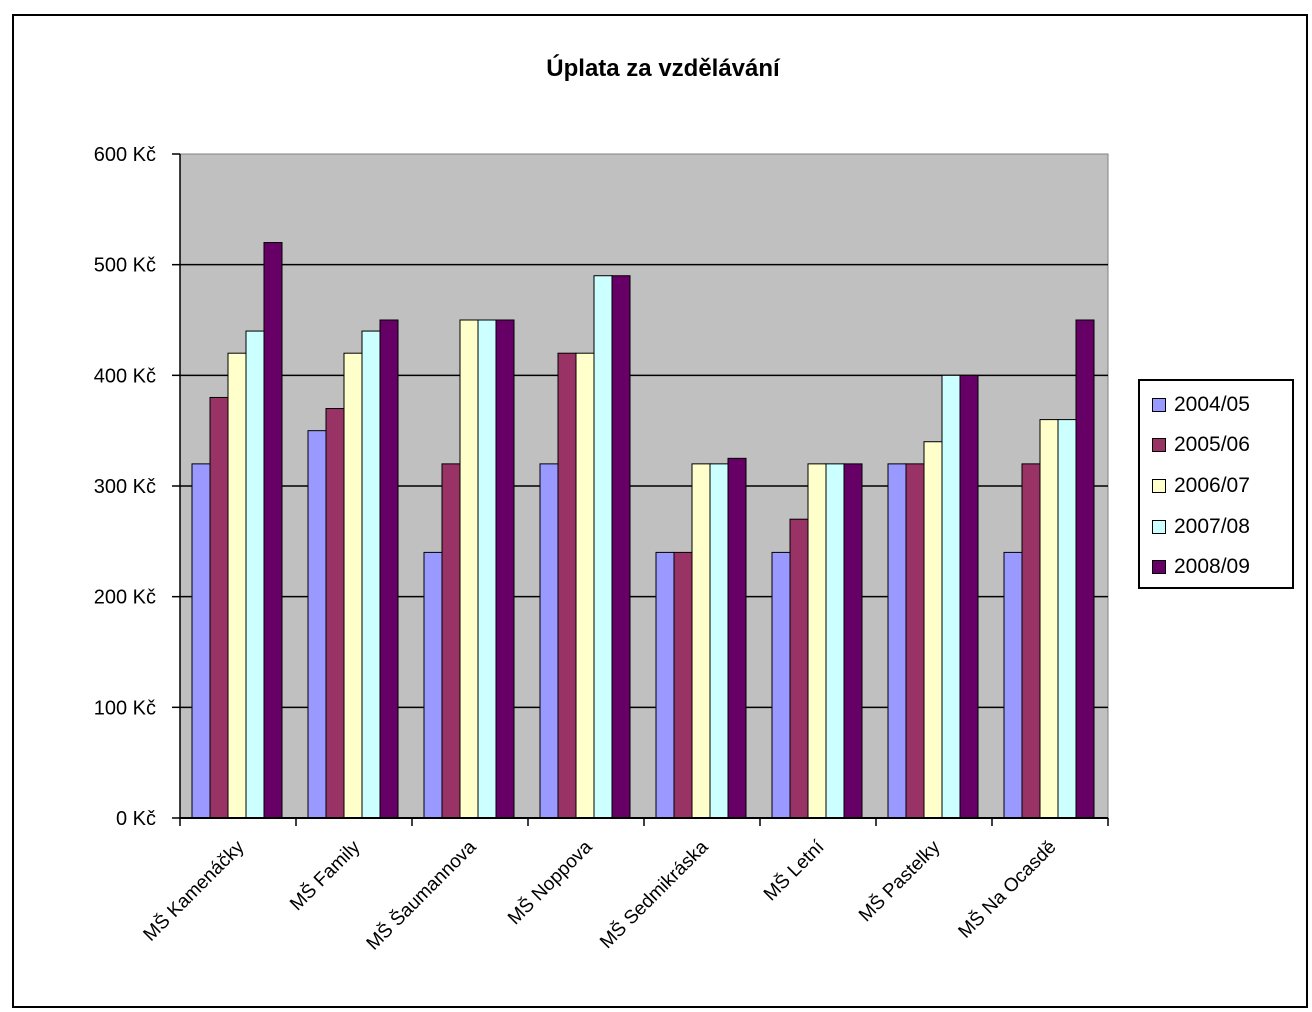 The width and height of the screenshot is (1312, 1012). I want to click on legend-label: 2007/08, so click(1212, 526).